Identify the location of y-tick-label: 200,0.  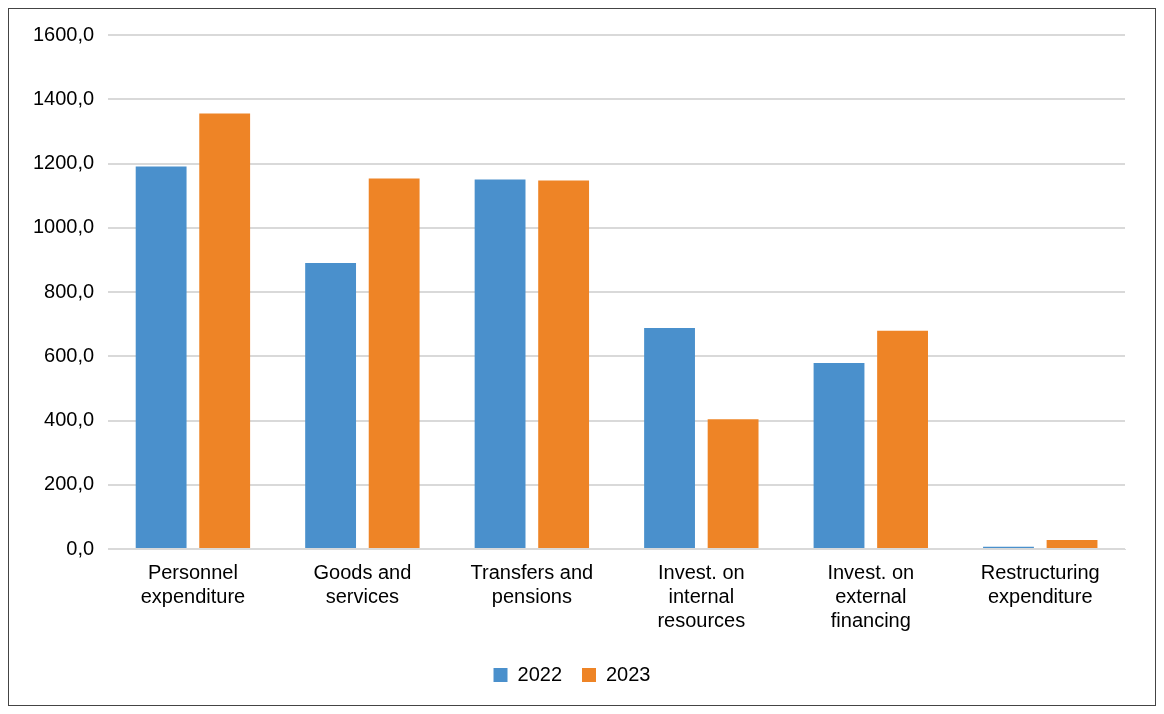
(69, 483).